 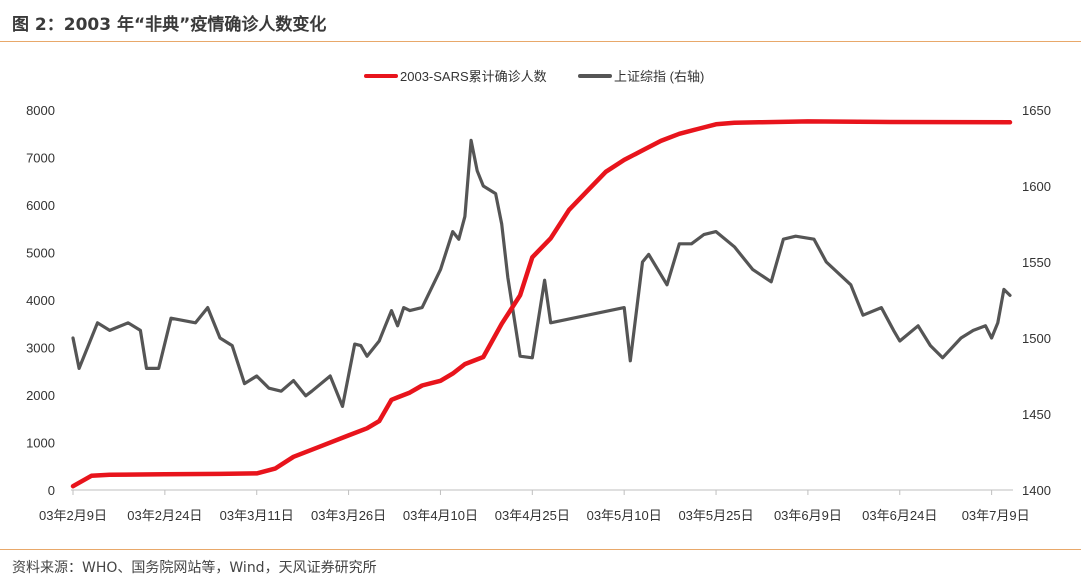 What do you see at coordinates (164, 515) in the screenshot?
I see `x-tick-label: 03年2月24日` at bounding box center [164, 515].